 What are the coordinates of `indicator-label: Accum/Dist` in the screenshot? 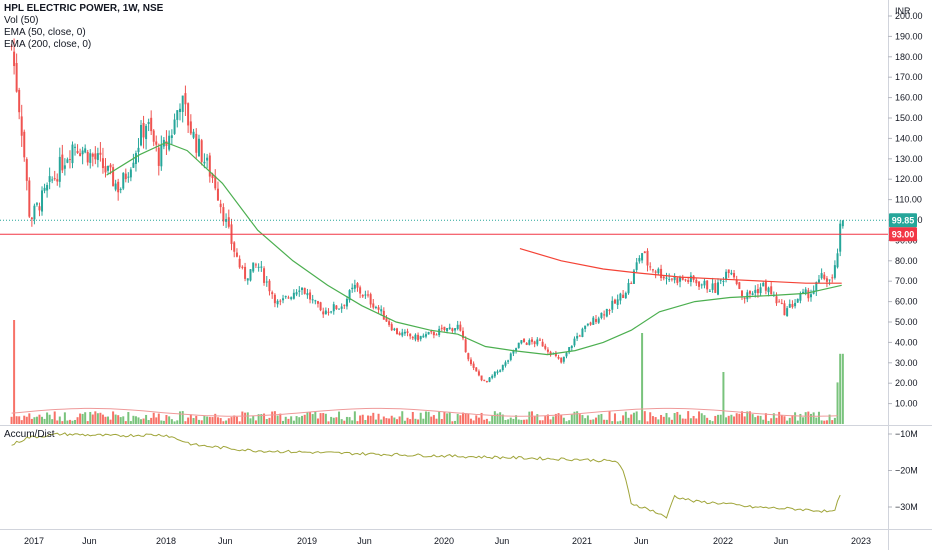 It's located at (29, 434).